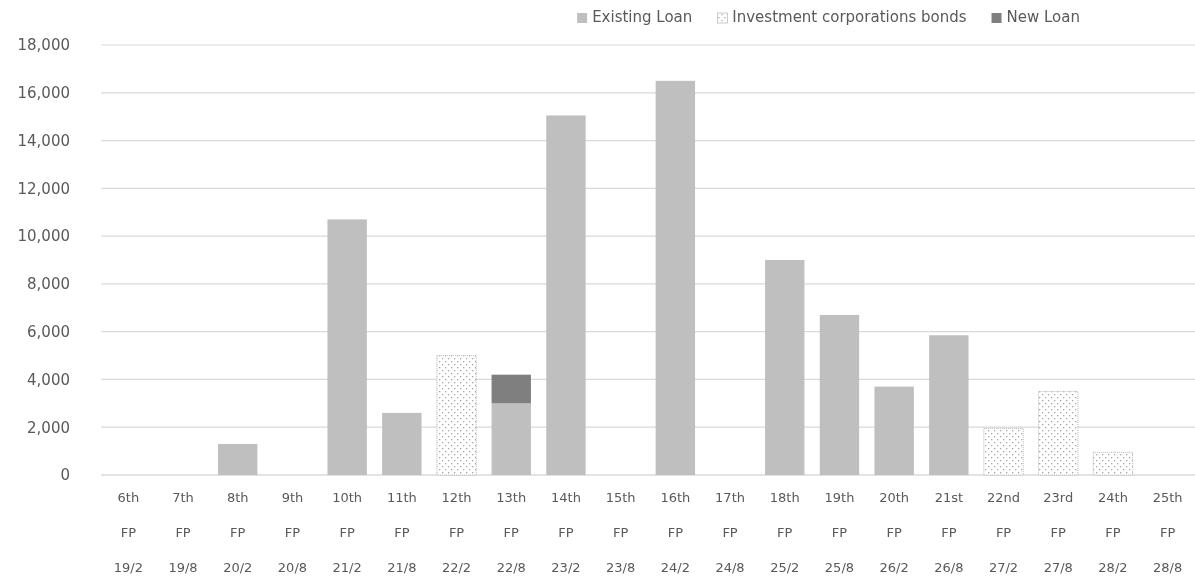 The width and height of the screenshot is (1195, 578). What do you see at coordinates (48, 284) in the screenshot?
I see `y-tick-label: 8,000` at bounding box center [48, 284].